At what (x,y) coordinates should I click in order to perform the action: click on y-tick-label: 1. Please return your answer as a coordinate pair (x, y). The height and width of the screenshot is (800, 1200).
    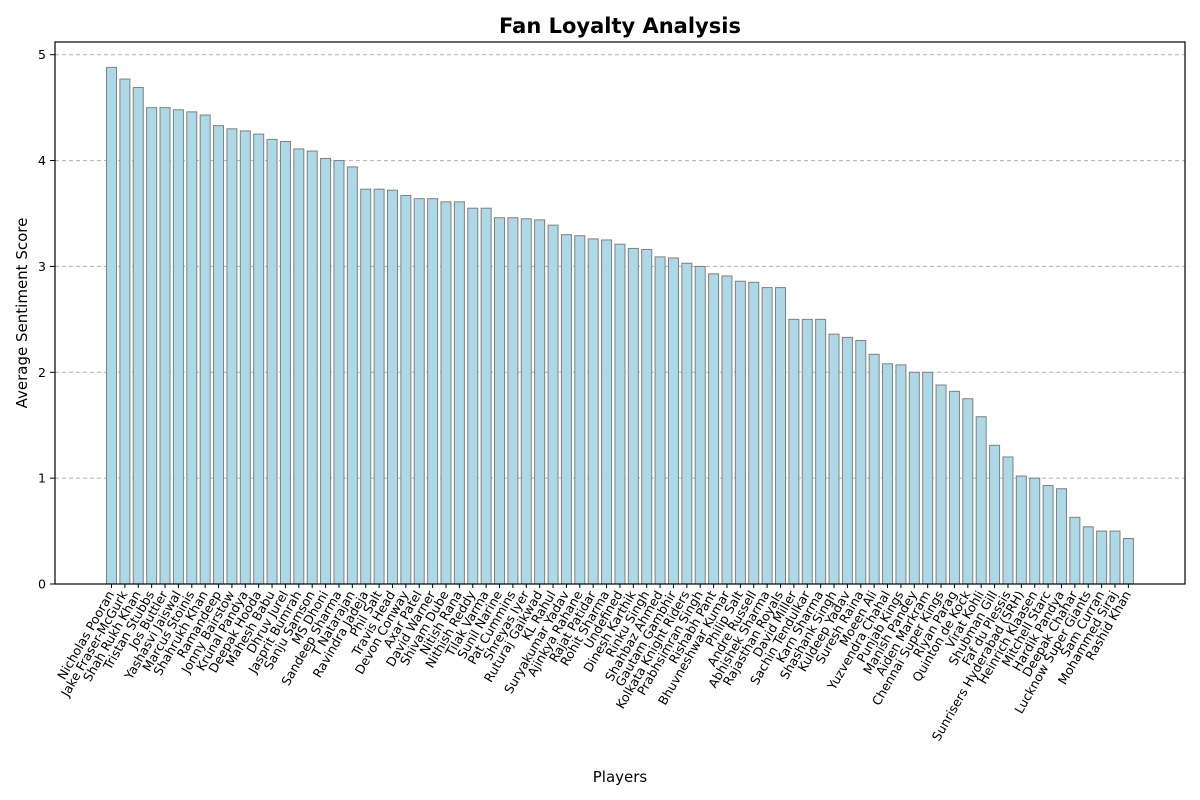
    Looking at the image, I should click on (42, 478).